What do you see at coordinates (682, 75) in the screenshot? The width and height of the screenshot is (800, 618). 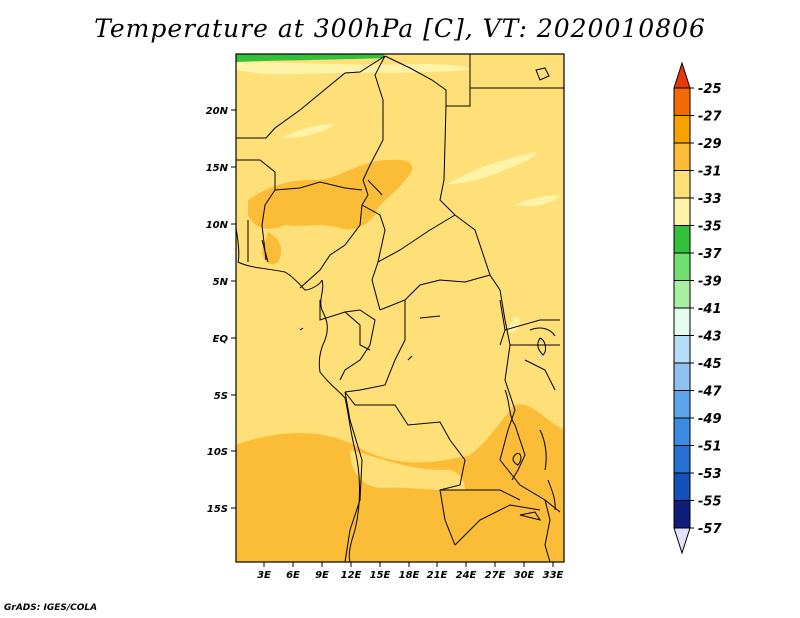 I see `colorbar-top-arrow` at bounding box center [682, 75].